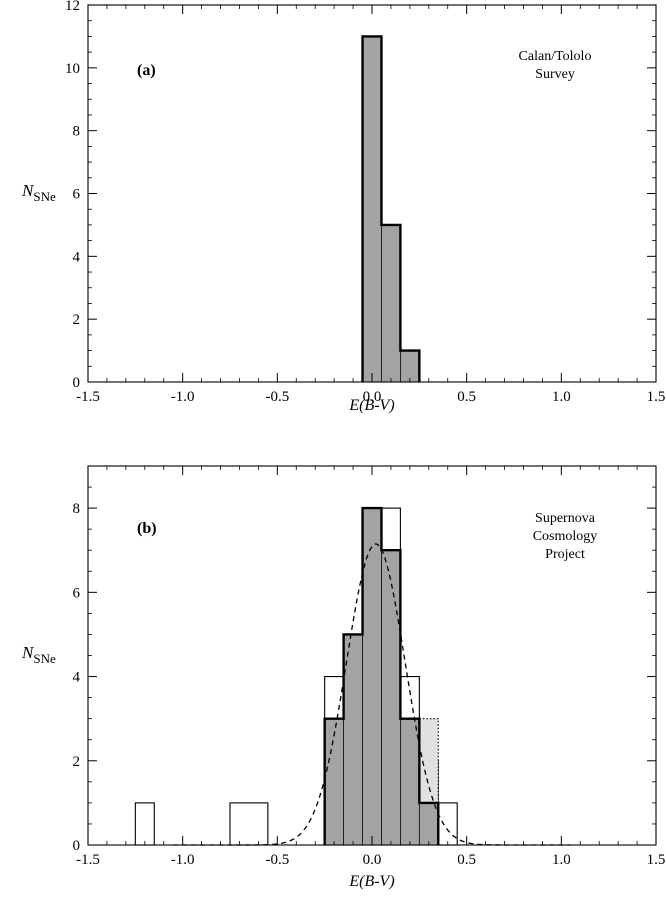 This screenshot has height=900, width=666. What do you see at coordinates (72, 69) in the screenshot?
I see `y-tick-label: 10` at bounding box center [72, 69].